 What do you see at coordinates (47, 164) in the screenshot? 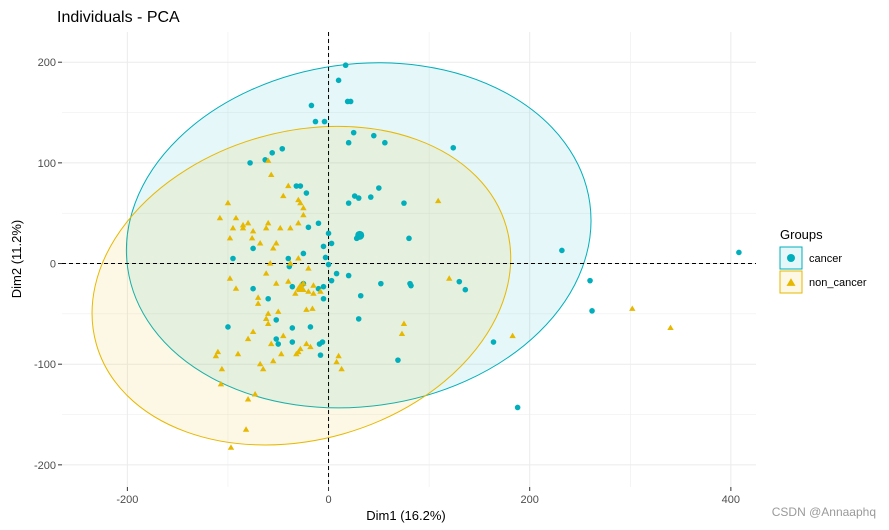
I see `y-tick-label: 100` at bounding box center [47, 164].